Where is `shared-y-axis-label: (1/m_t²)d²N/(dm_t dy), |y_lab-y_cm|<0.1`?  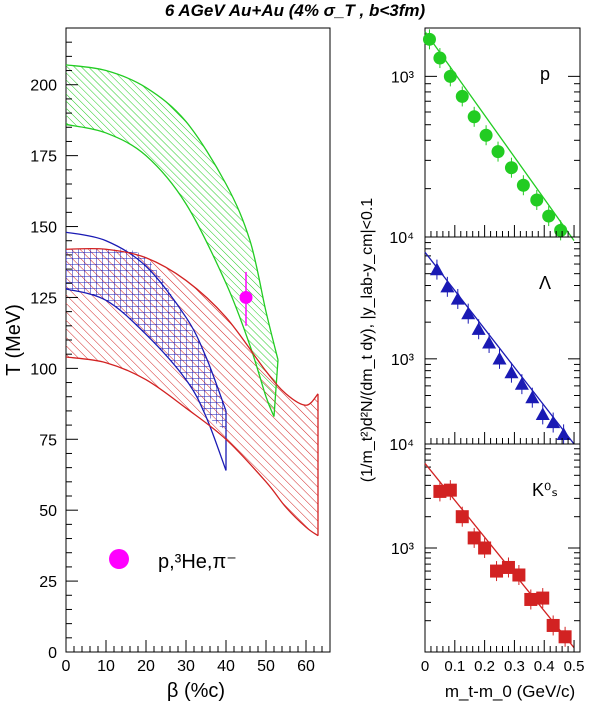 shared-y-axis-label: (1/m_t²)d²N/(dm_t dy), |y_lab-y_cm|<0.1 is located at coordinates (367, 340).